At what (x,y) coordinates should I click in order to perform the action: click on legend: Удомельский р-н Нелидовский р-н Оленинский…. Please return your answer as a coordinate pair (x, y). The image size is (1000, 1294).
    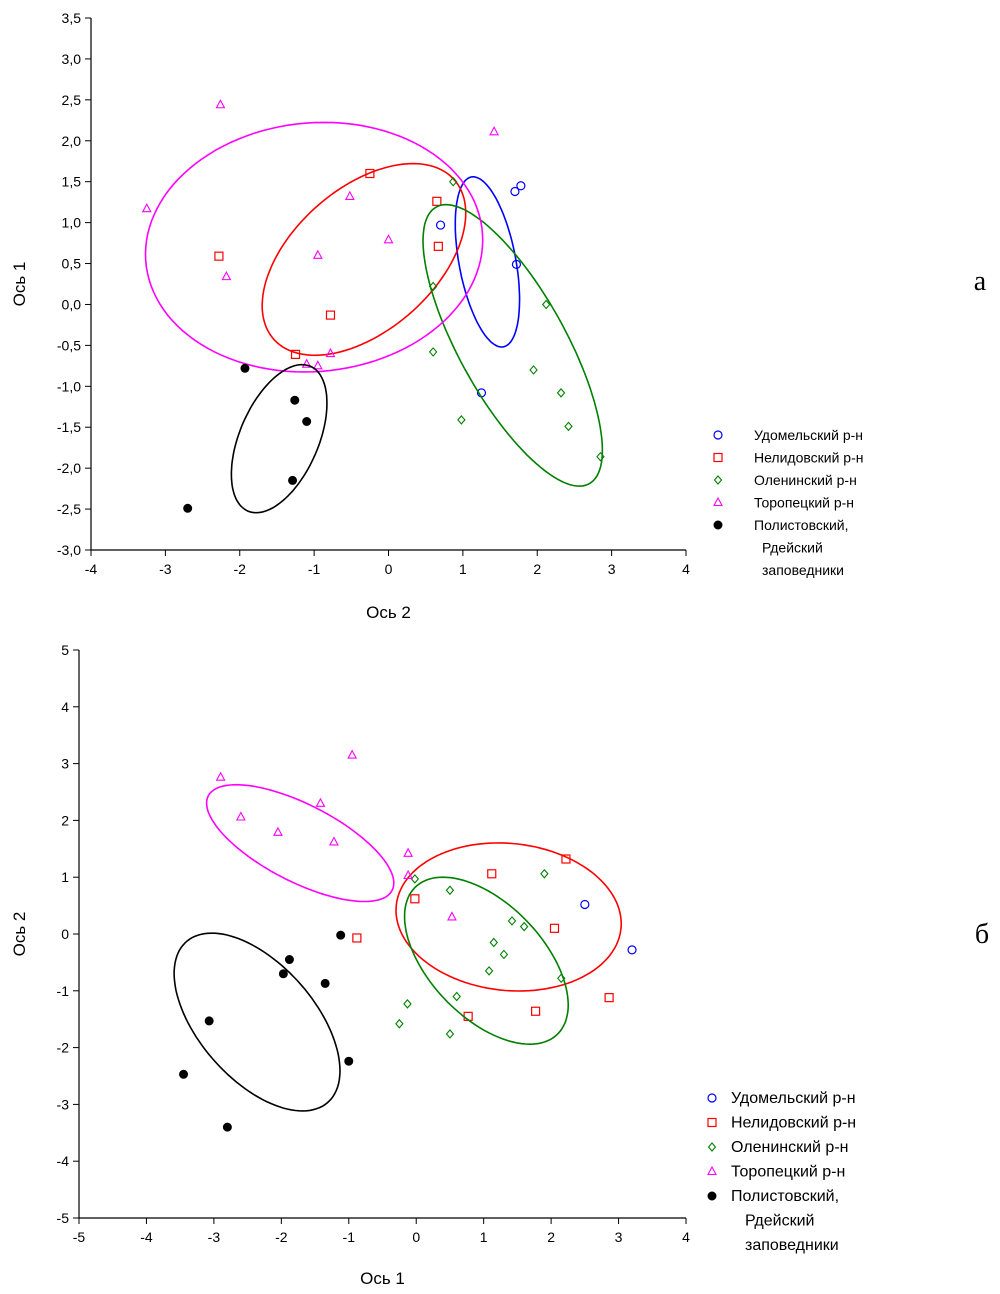
    Looking at the image, I should click on (781, 1172).